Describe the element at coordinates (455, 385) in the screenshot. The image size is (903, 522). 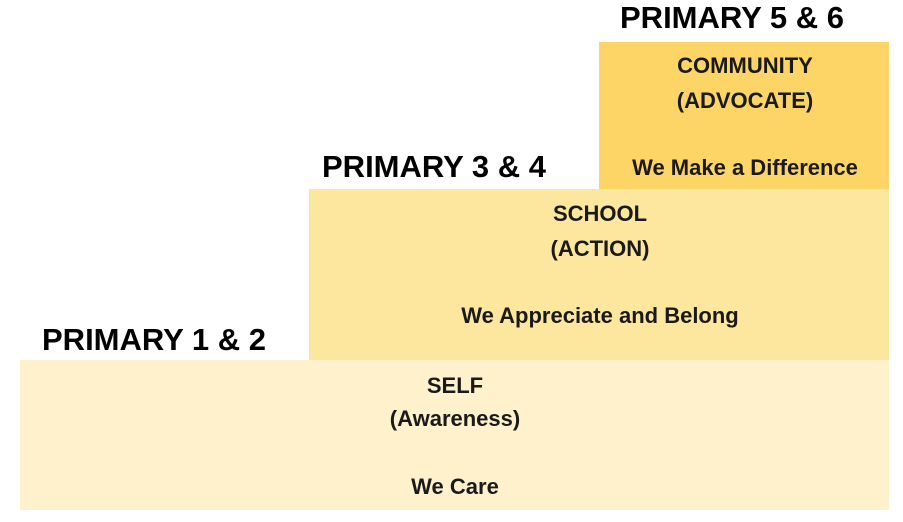
I see `step-1-focus: SELF` at that location.